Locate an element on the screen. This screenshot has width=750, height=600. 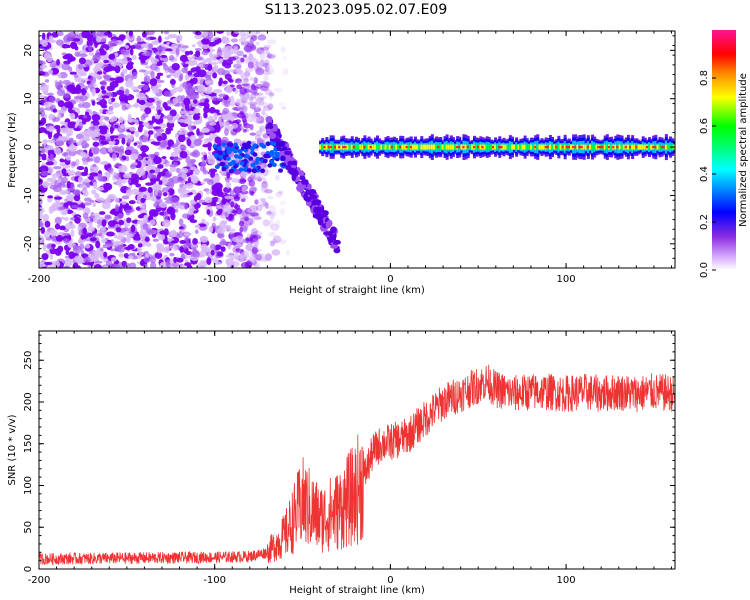
snr-ytick-label: 150 is located at coordinates (28, 443).